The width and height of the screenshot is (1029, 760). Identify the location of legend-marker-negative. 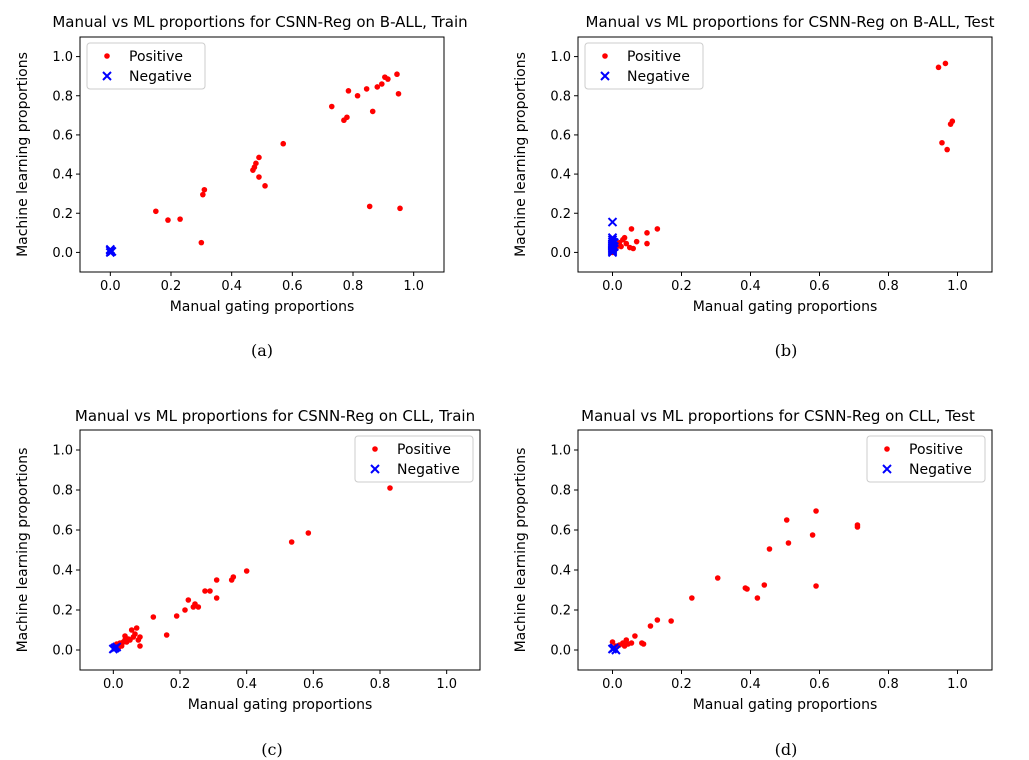
(375, 469).